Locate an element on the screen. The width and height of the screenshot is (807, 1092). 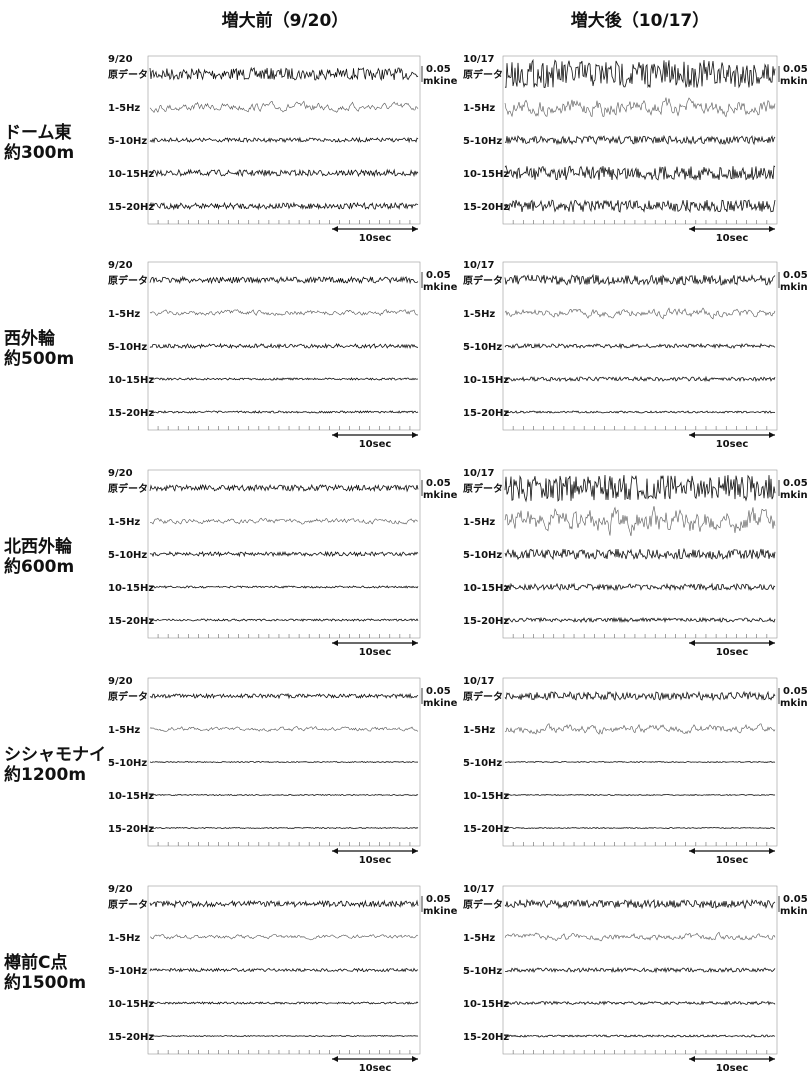
station-distance: 約300m is located at coordinates (39, 152).